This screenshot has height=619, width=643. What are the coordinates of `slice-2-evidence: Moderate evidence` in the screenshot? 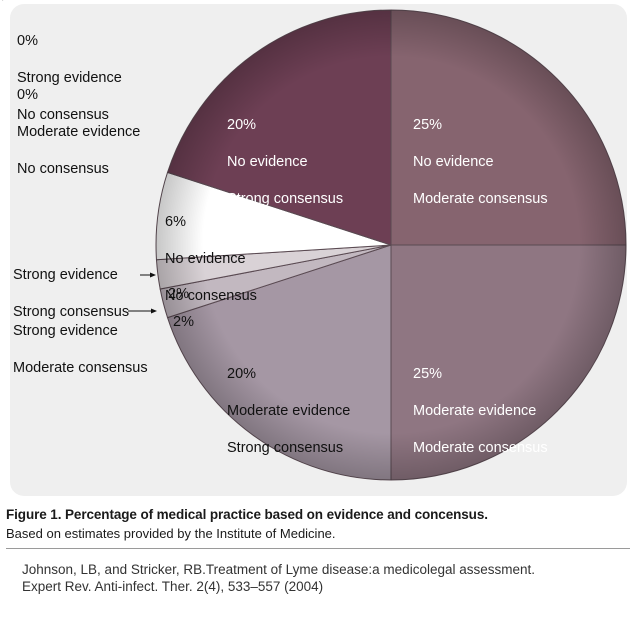 It's located at (289, 410).